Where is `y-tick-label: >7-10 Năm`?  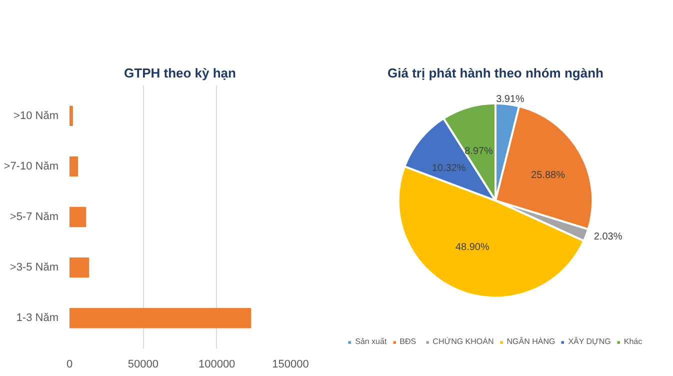
y-tick-label: >7-10 Năm is located at coordinates (31, 166).